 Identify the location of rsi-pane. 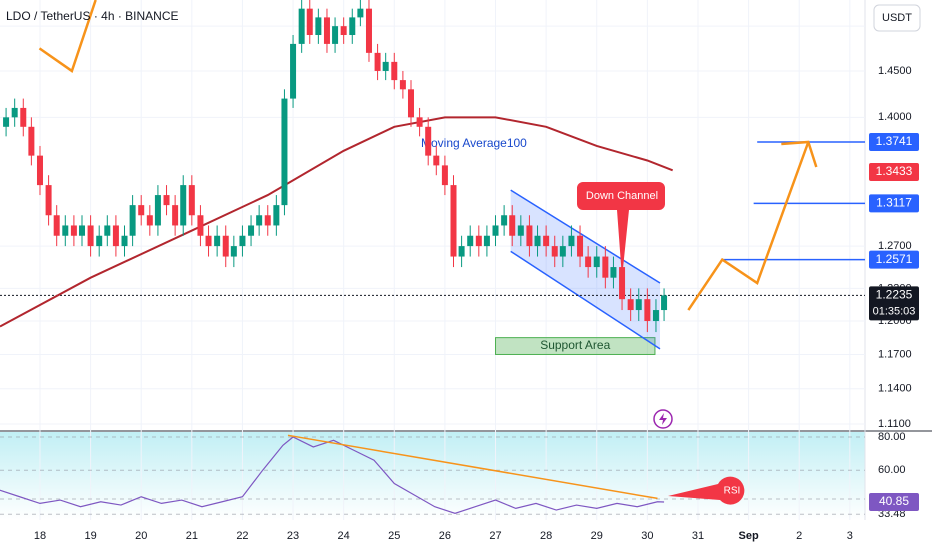
(432, 476).